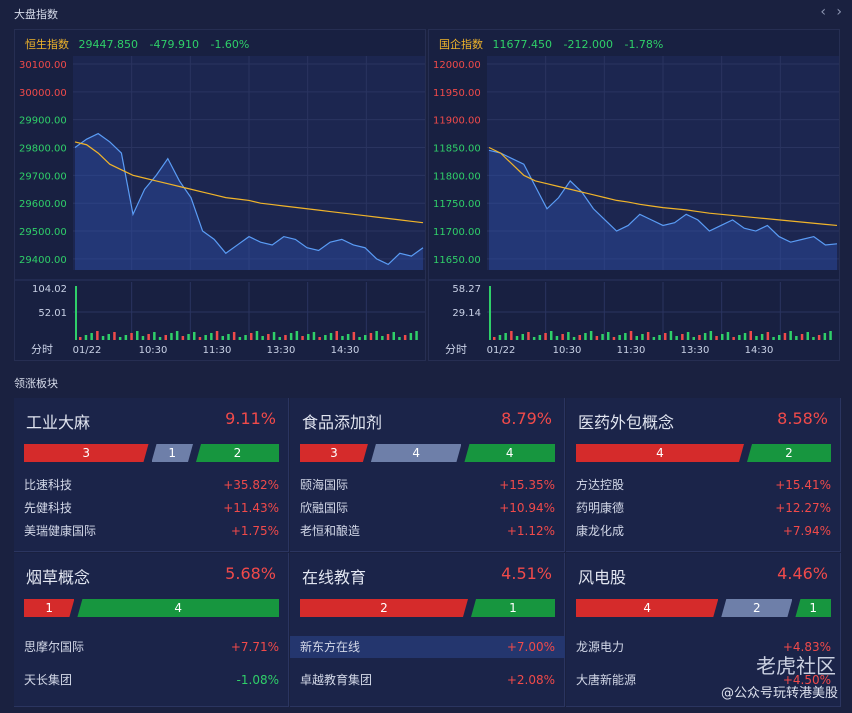 This screenshot has width=852, height=713. I want to click on y-tick-label: 11800.00, so click(457, 176).